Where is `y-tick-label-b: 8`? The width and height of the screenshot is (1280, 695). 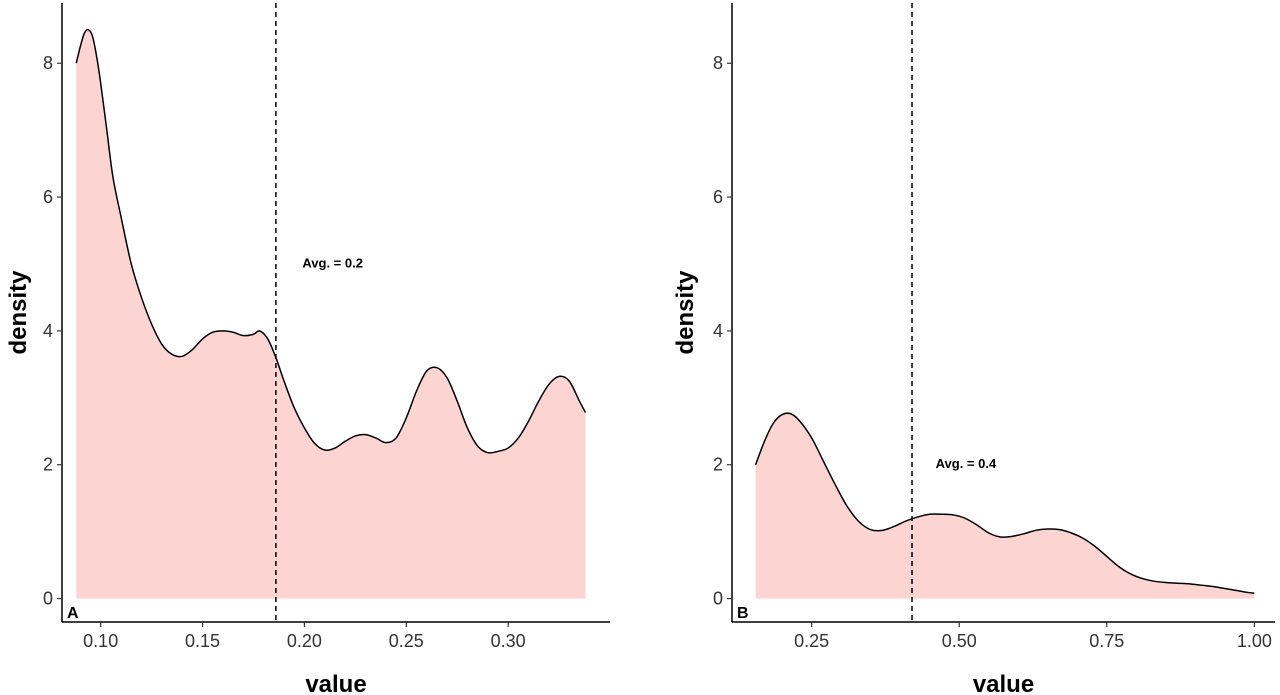 y-tick-label-b: 8 is located at coordinates (718, 63).